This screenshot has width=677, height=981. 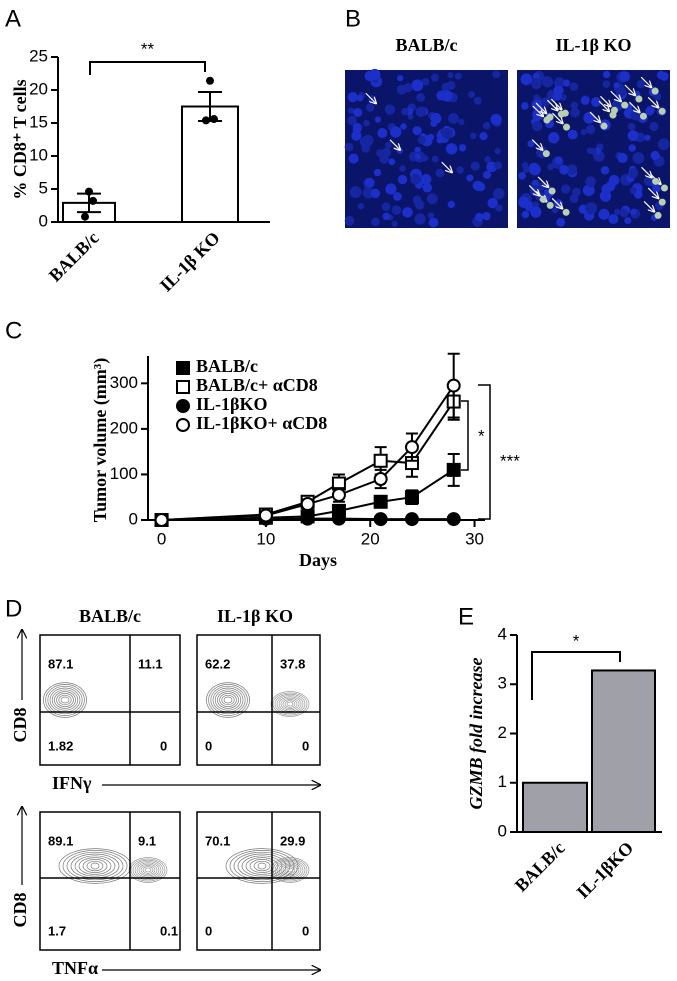 What do you see at coordinates (466, 616) in the screenshot?
I see `panel-letter: E` at bounding box center [466, 616].